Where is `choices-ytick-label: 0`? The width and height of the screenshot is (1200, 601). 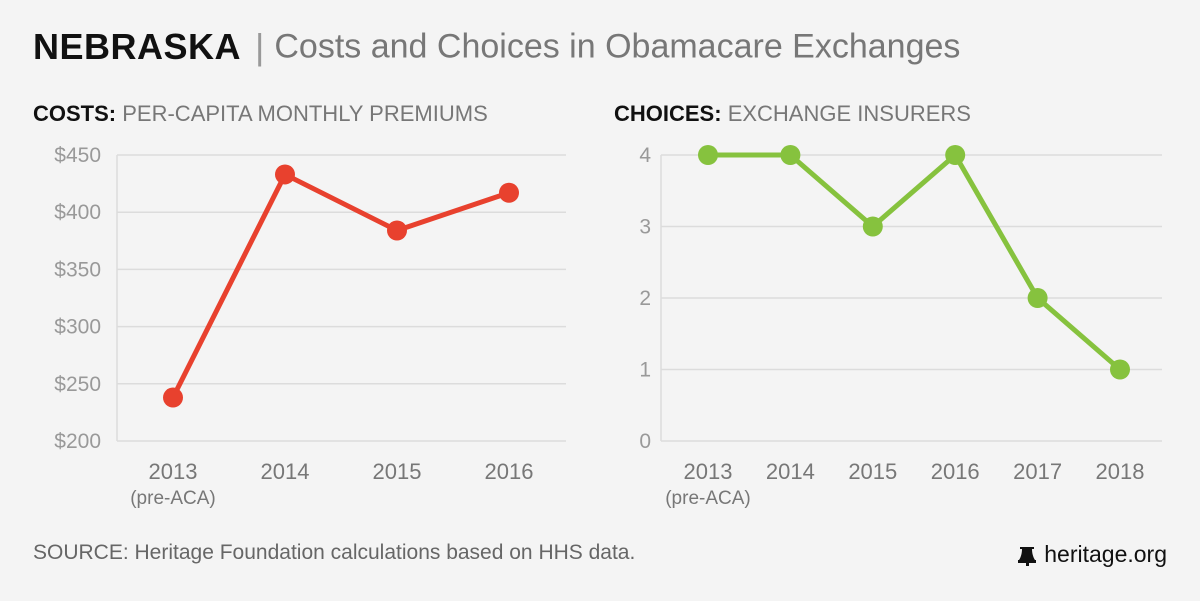
choices-ytick-label: 0 is located at coordinates (645, 441).